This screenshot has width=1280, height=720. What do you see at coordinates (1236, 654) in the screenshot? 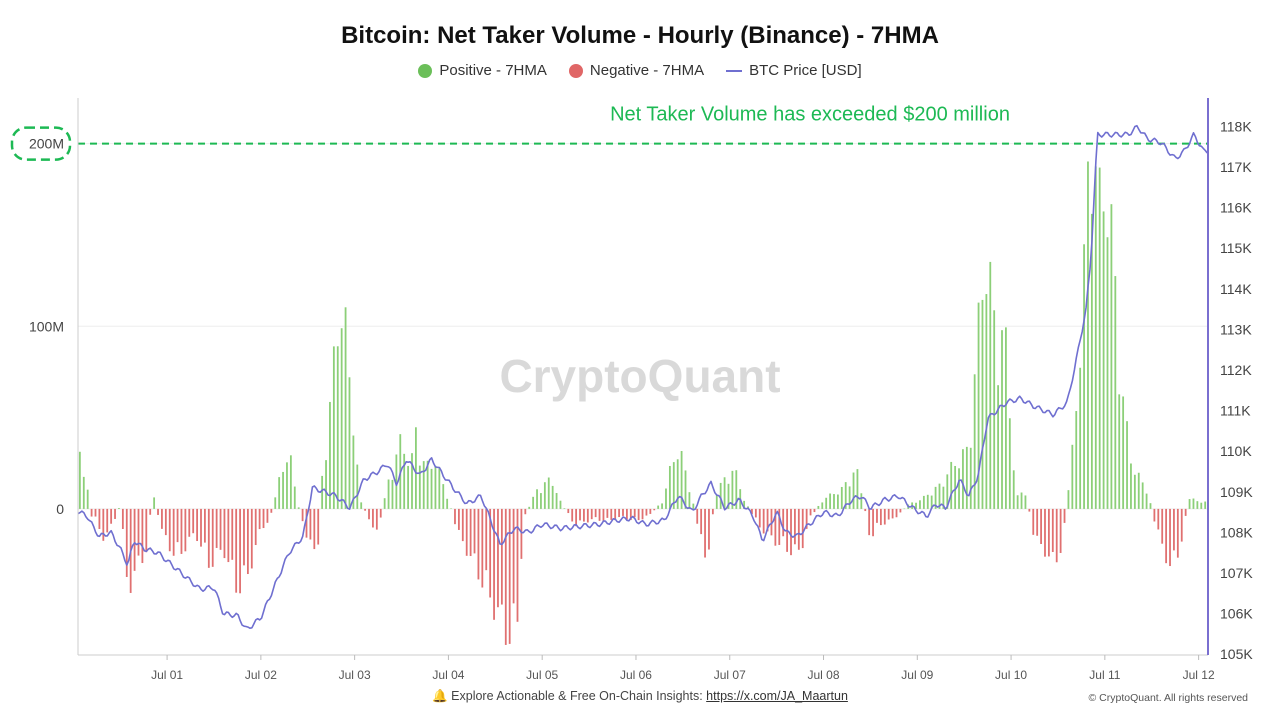
I see `right-tick-label: 105K` at bounding box center [1236, 654].